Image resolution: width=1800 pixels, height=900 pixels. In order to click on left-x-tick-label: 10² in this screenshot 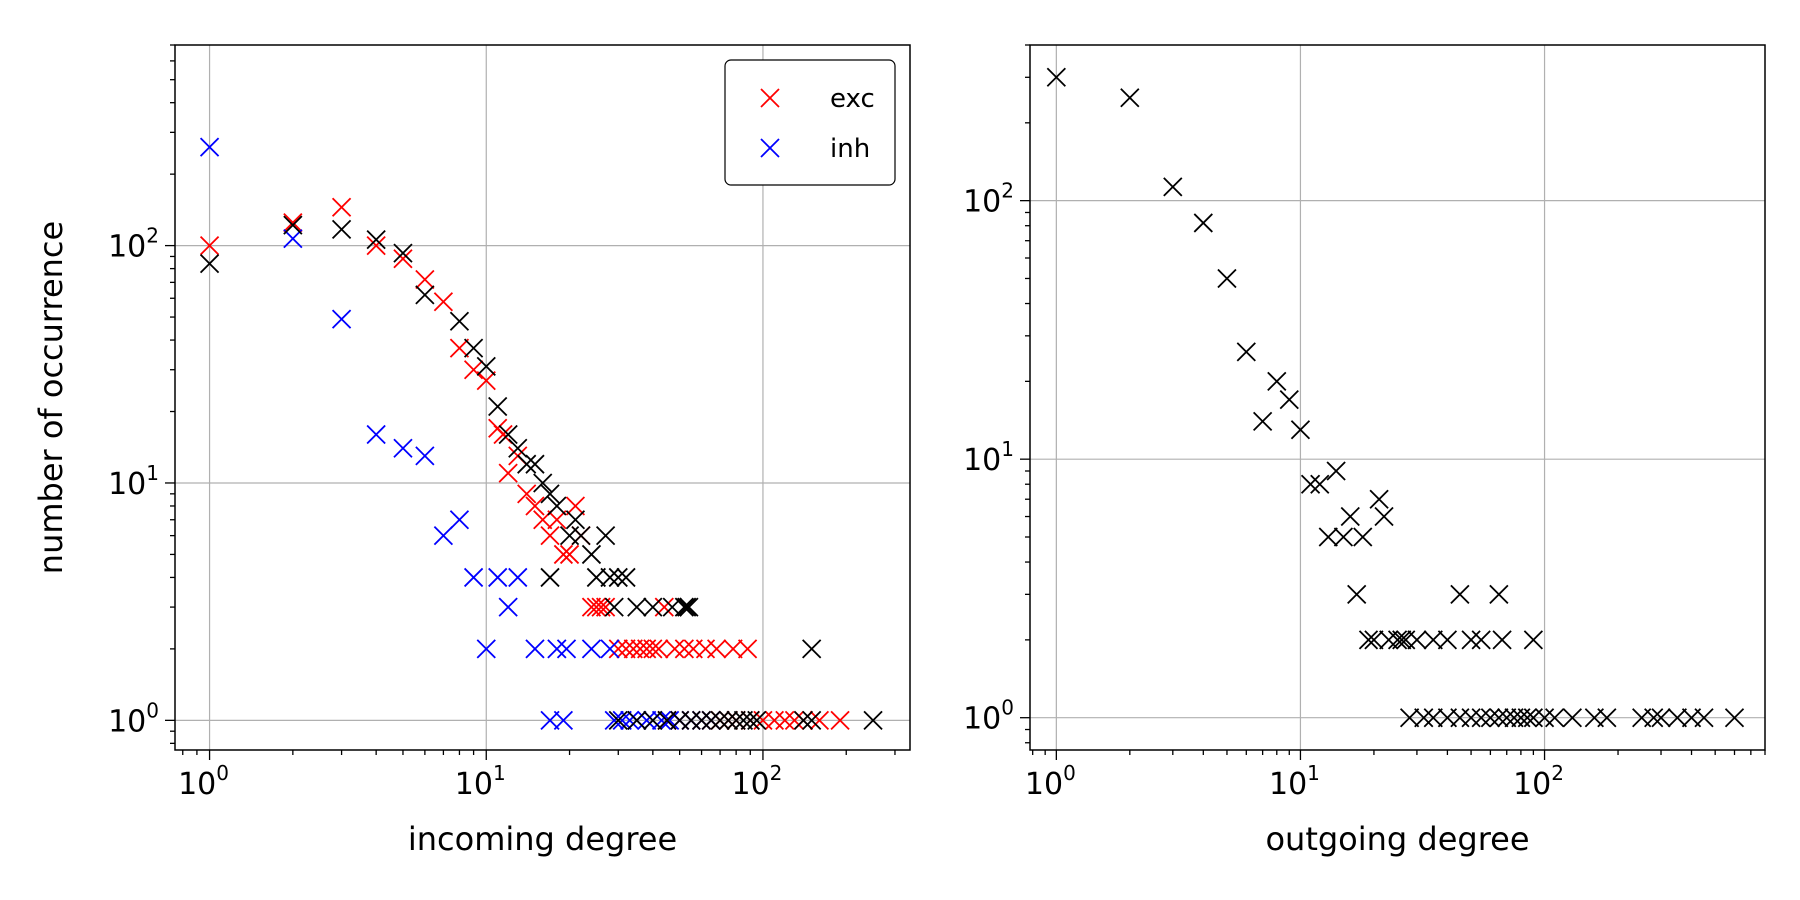, I will do `click(756, 781)`.